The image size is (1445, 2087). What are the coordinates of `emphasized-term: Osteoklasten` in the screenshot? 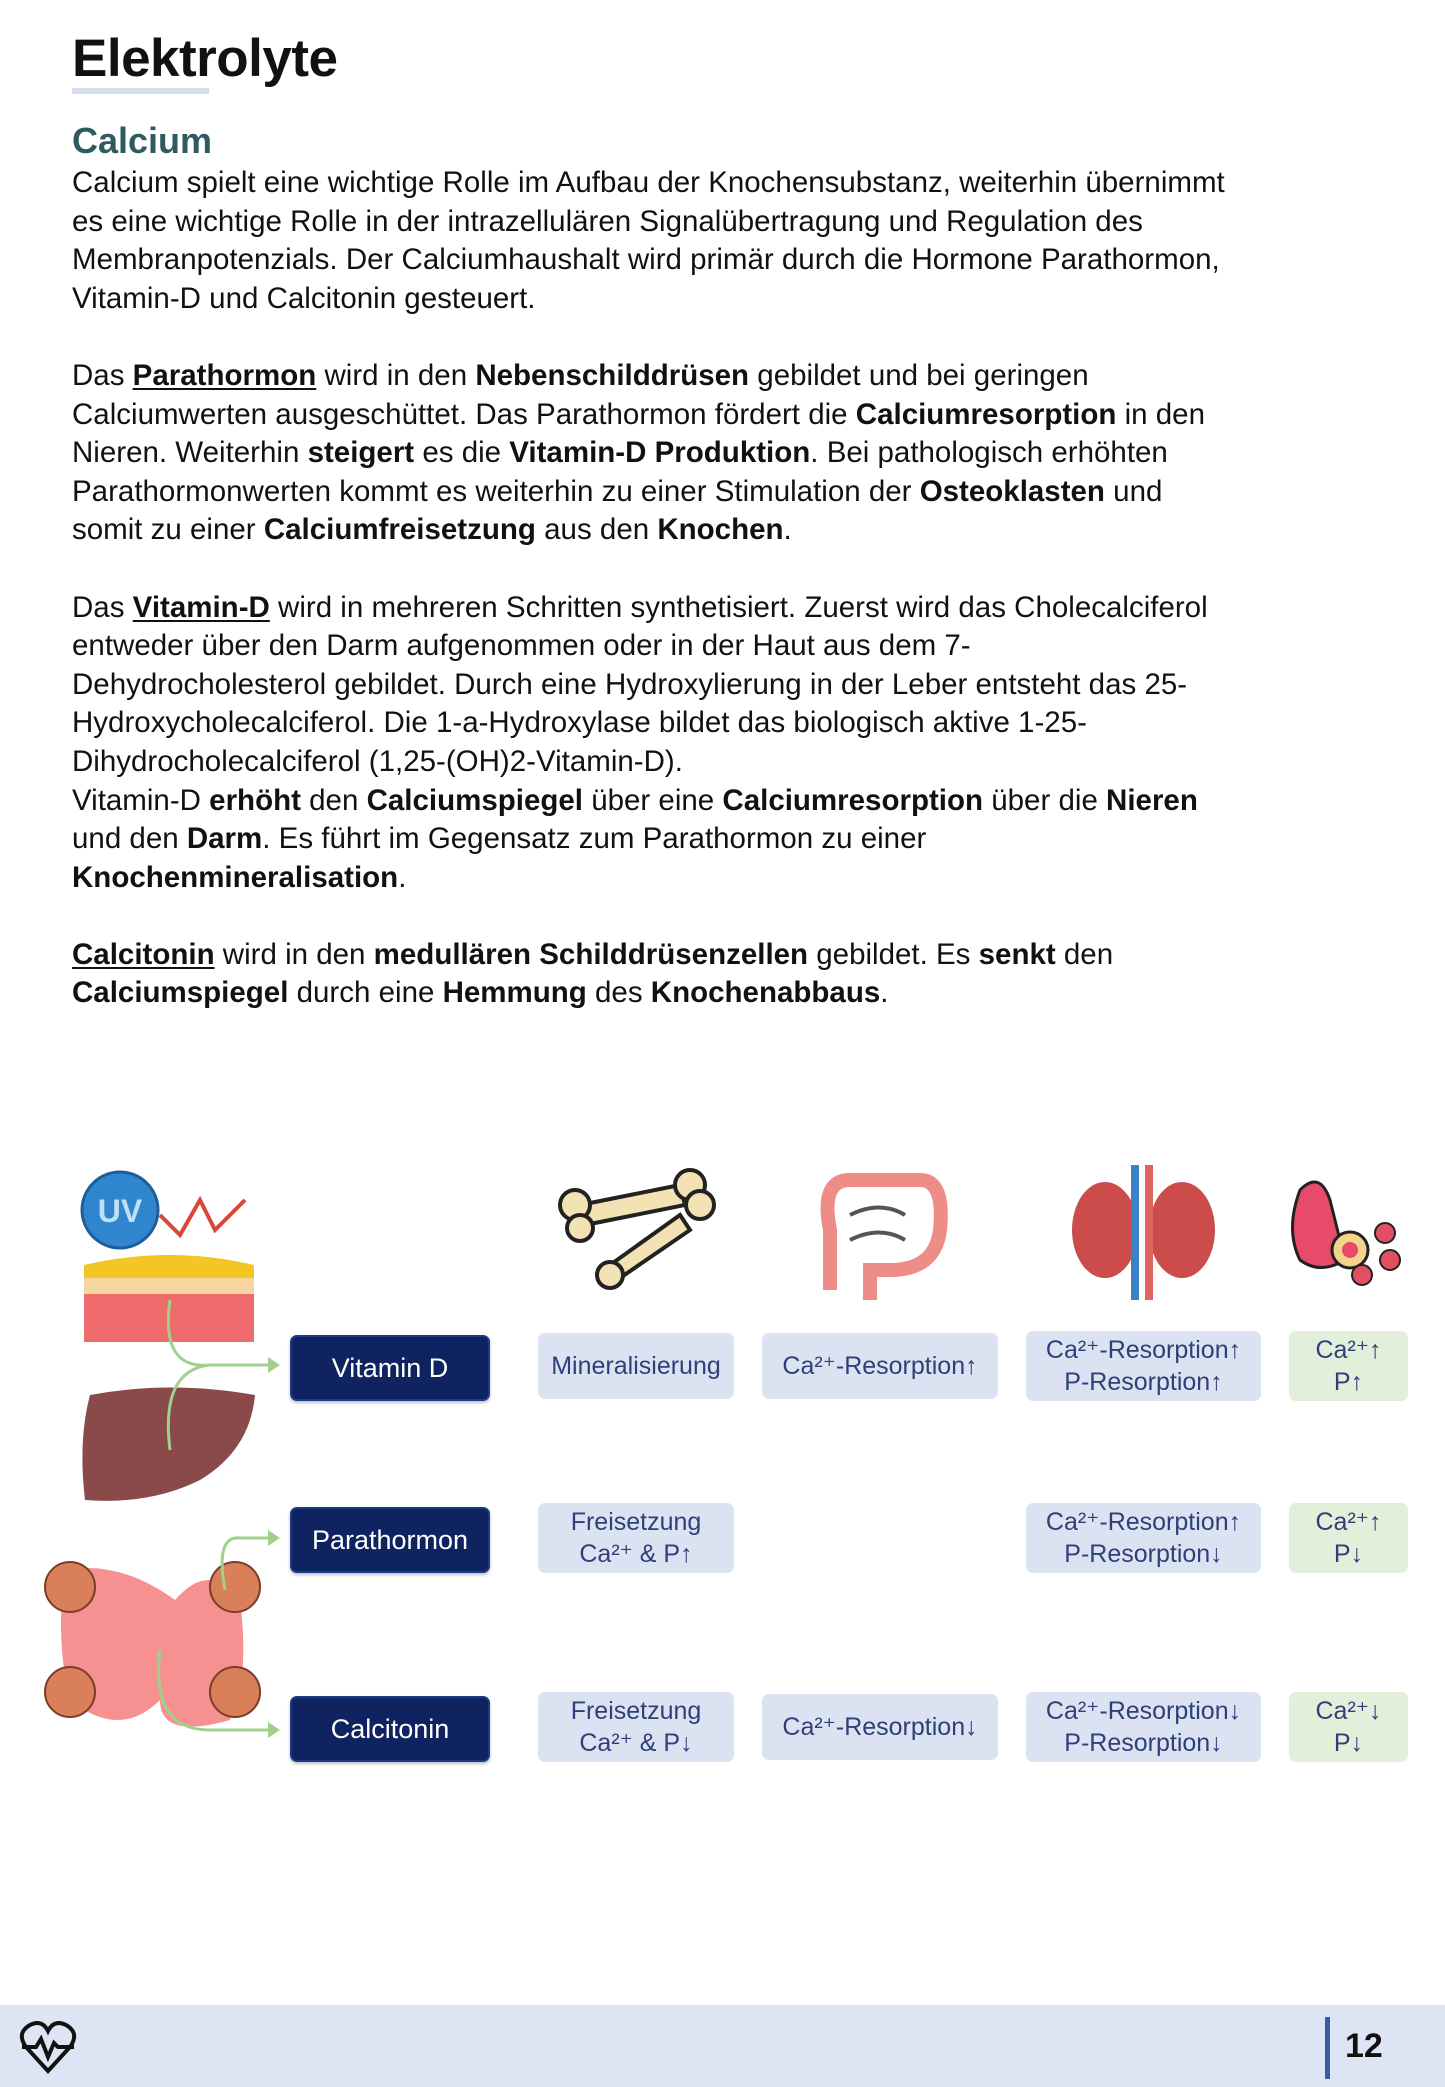 It's located at (1012, 491).